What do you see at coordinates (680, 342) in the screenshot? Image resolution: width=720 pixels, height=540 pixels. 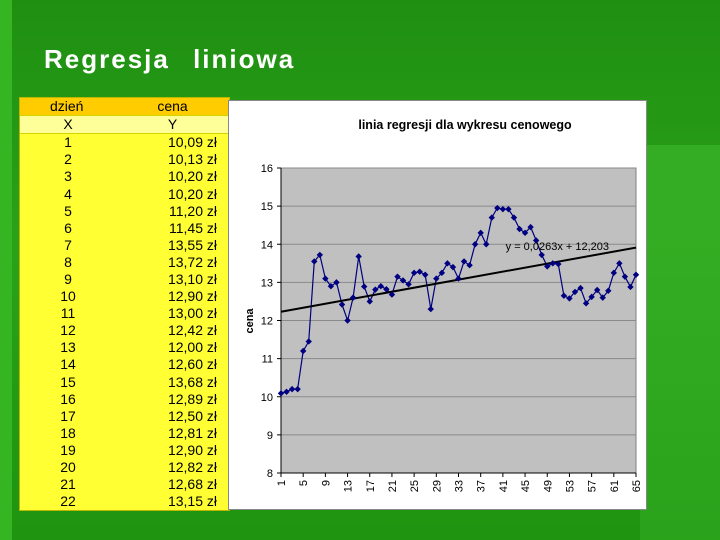 I see `right-decorative-band` at bounding box center [680, 342].